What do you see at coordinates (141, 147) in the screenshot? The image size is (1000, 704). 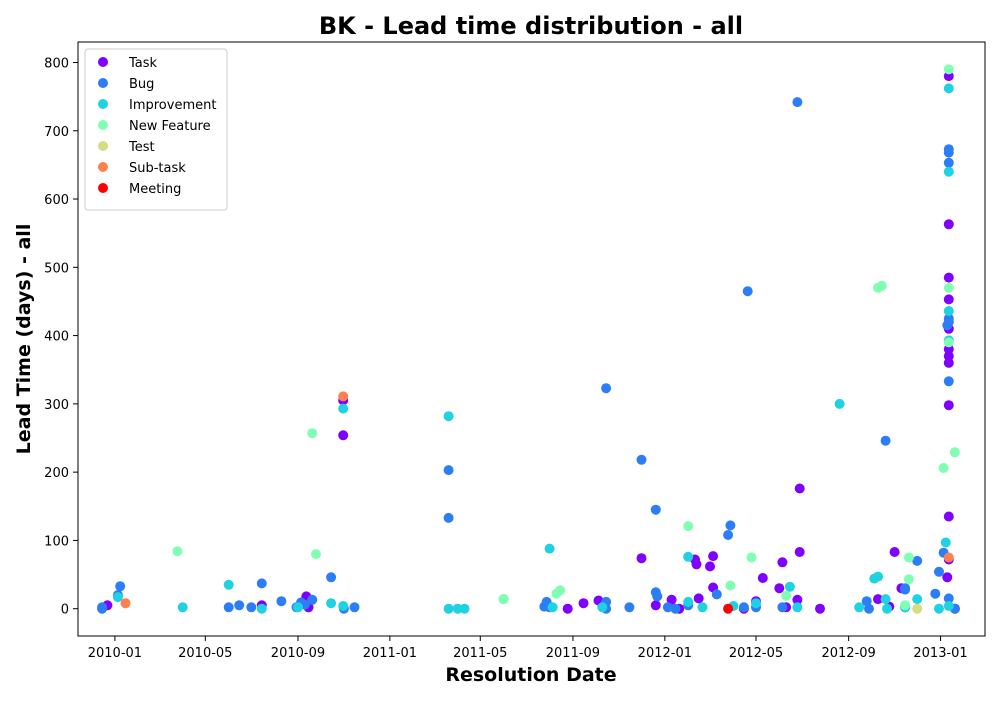 I see `legend-label: Test` at bounding box center [141, 147].